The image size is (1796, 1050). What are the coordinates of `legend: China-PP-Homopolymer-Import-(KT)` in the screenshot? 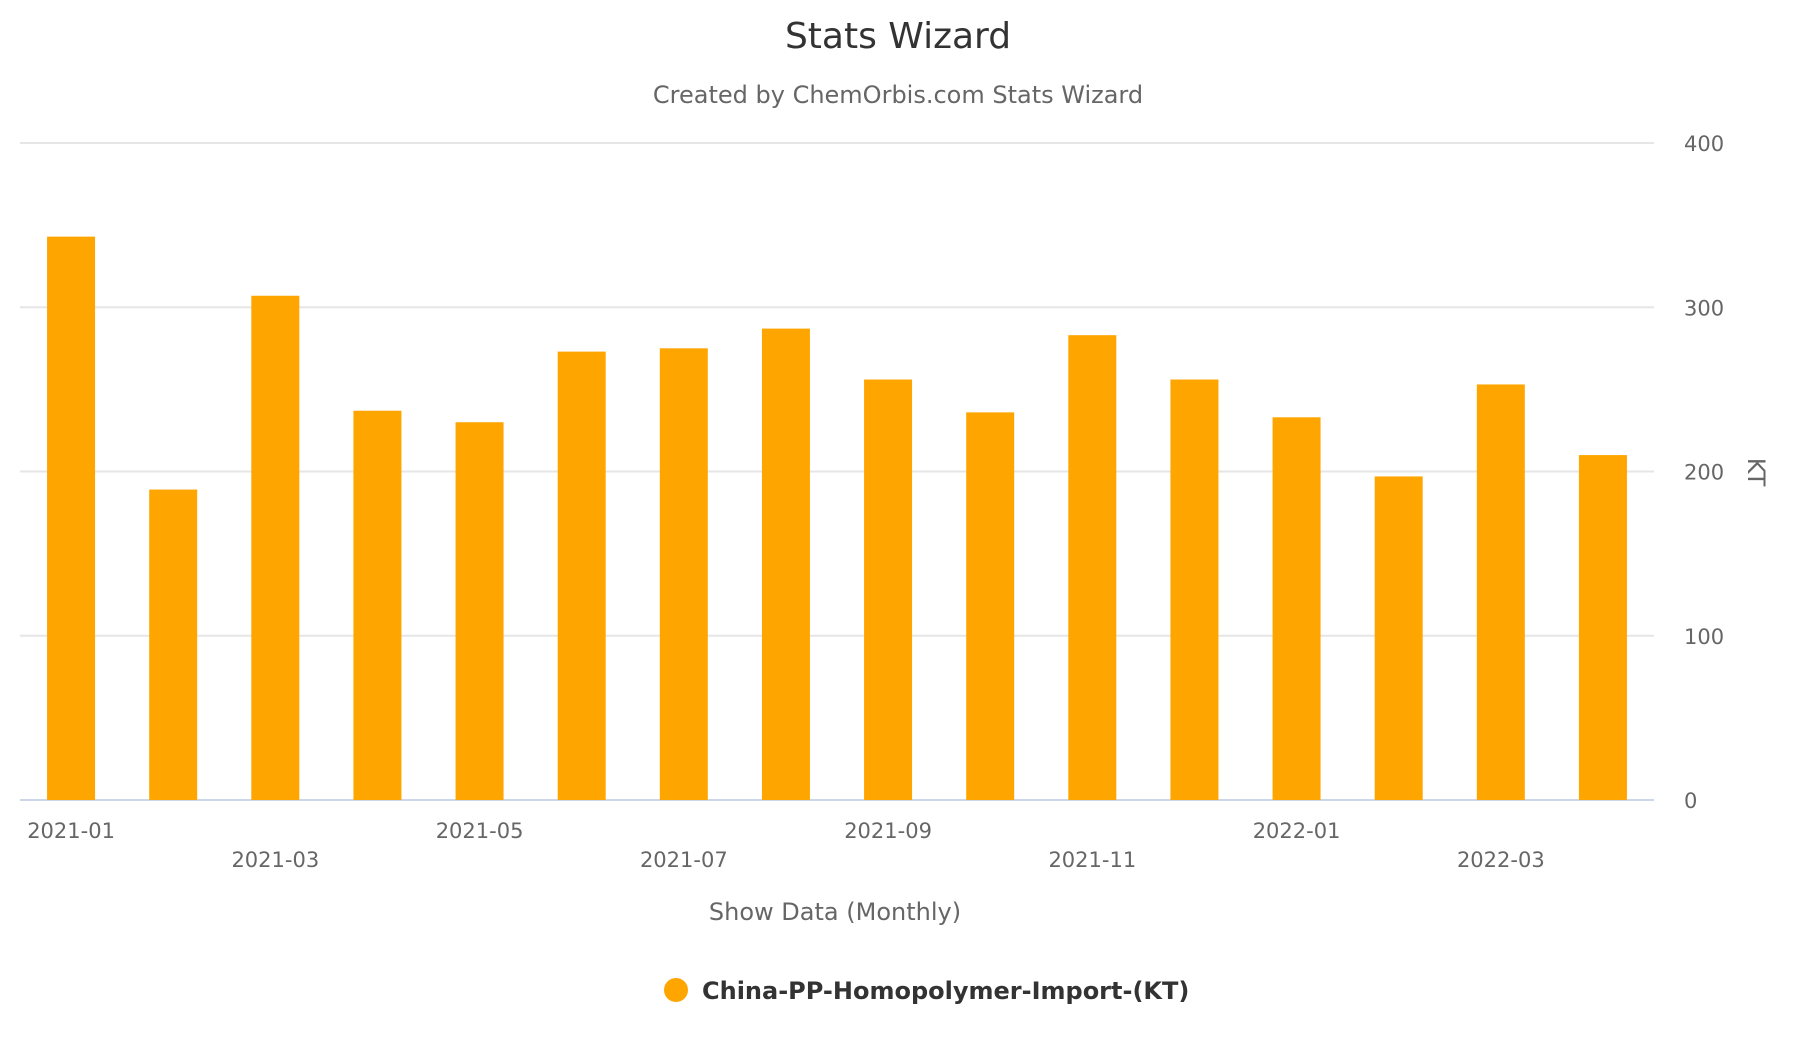 It's located at (926, 991).